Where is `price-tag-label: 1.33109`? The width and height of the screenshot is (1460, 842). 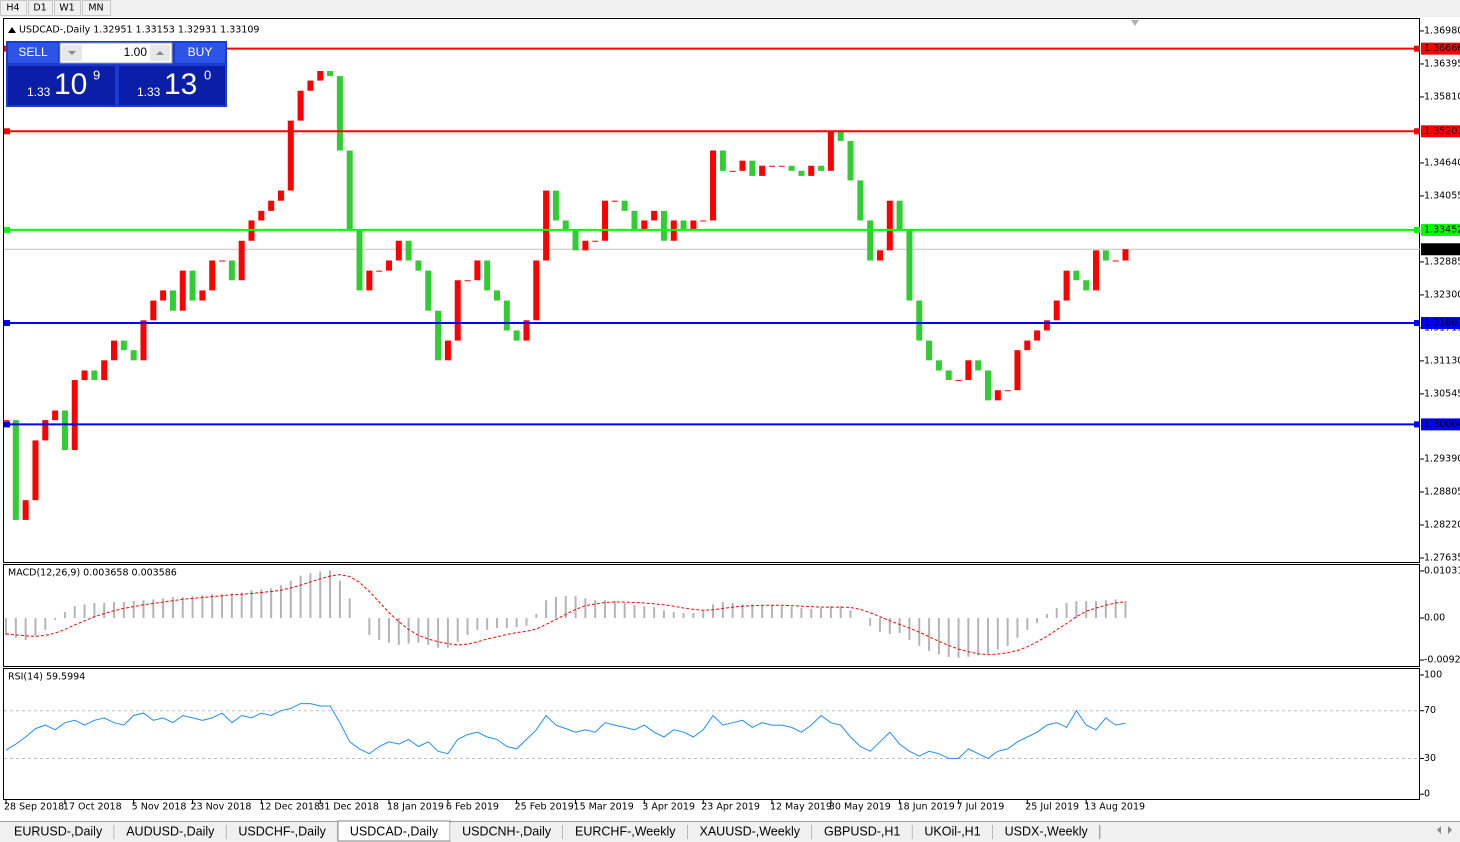 price-tag-label: 1.33109 is located at coordinates (1442, 249).